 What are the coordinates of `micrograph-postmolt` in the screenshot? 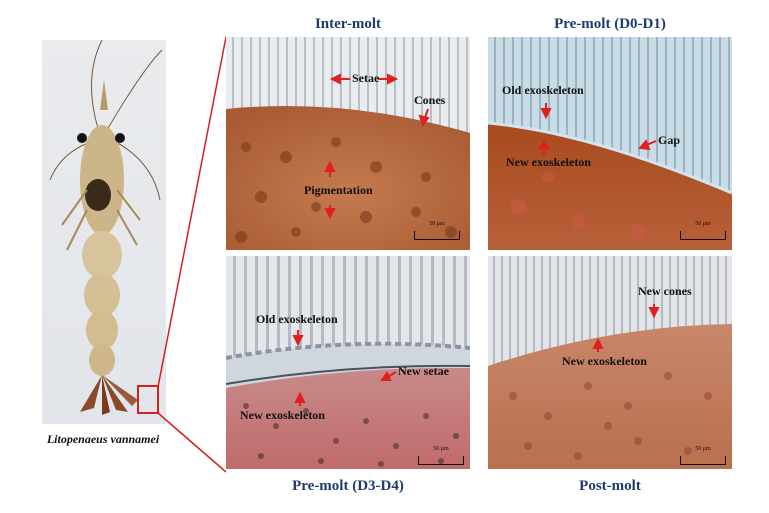 It's located at (610, 362).